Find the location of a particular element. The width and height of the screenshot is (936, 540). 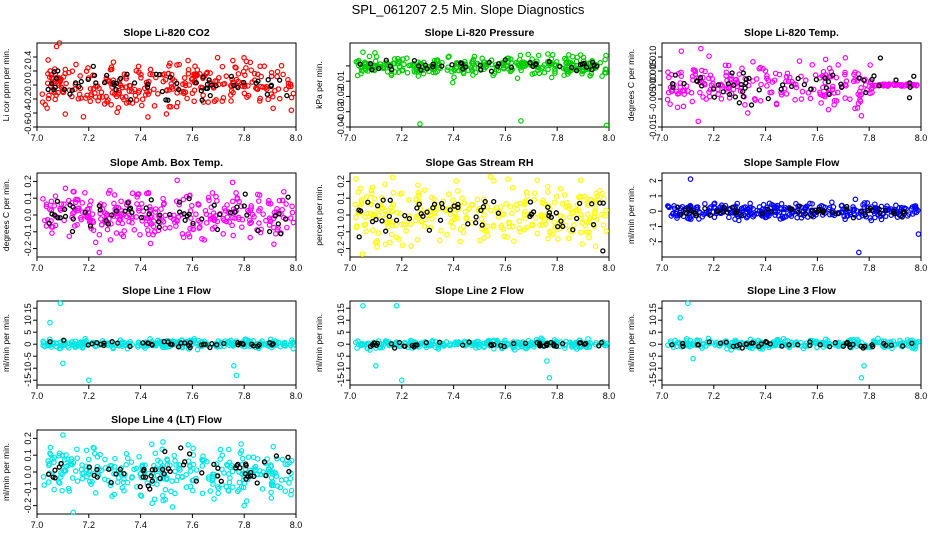

y-tick-label: -0.02 is located at coordinates (341, 96).